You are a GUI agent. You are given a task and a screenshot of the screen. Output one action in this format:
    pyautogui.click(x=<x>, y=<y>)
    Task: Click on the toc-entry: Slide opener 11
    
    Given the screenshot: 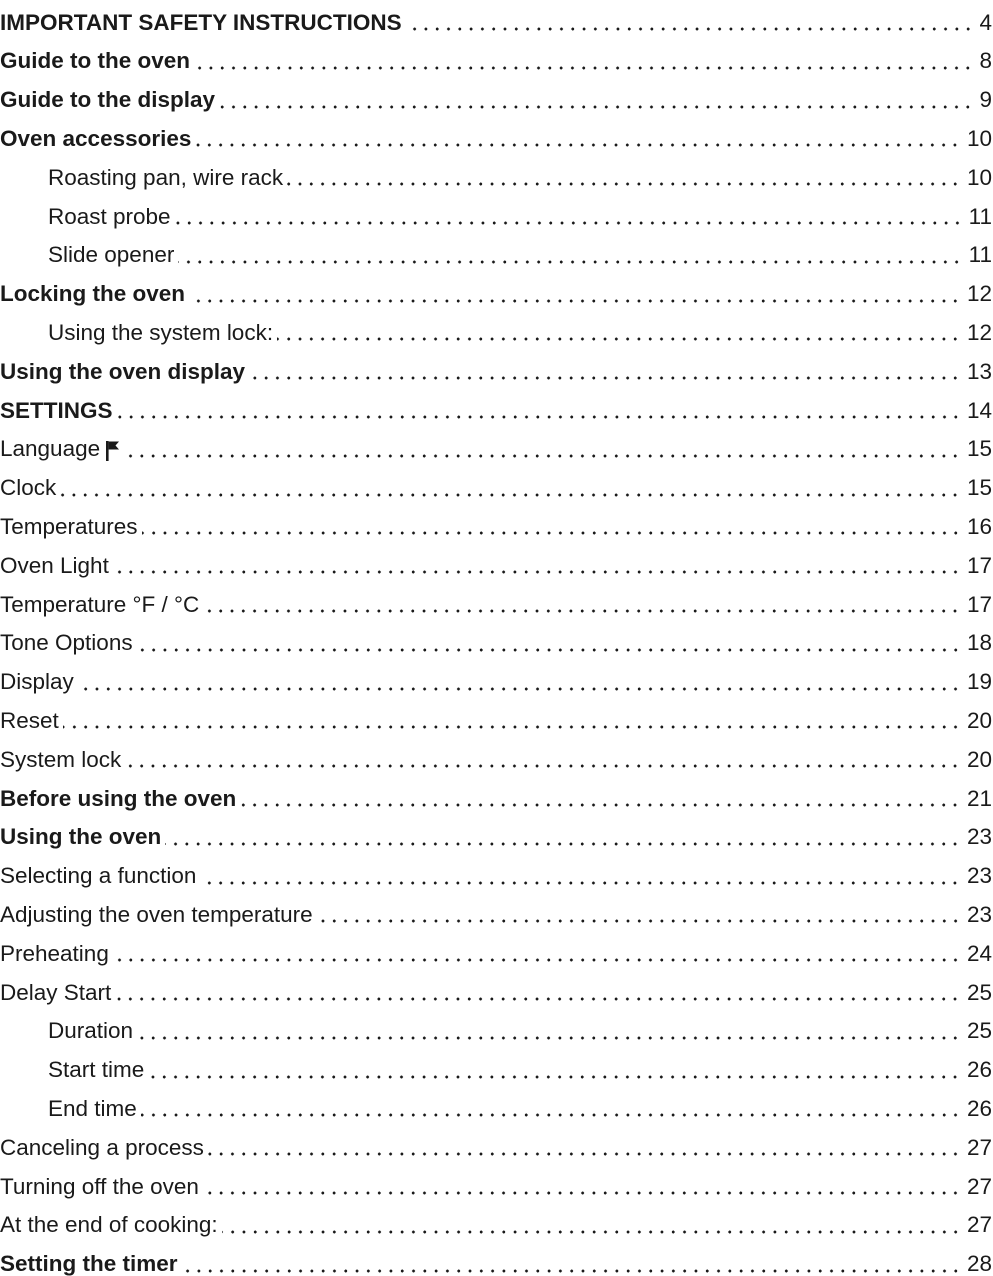 What is the action you would take?
    pyautogui.click(x=496, y=248)
    